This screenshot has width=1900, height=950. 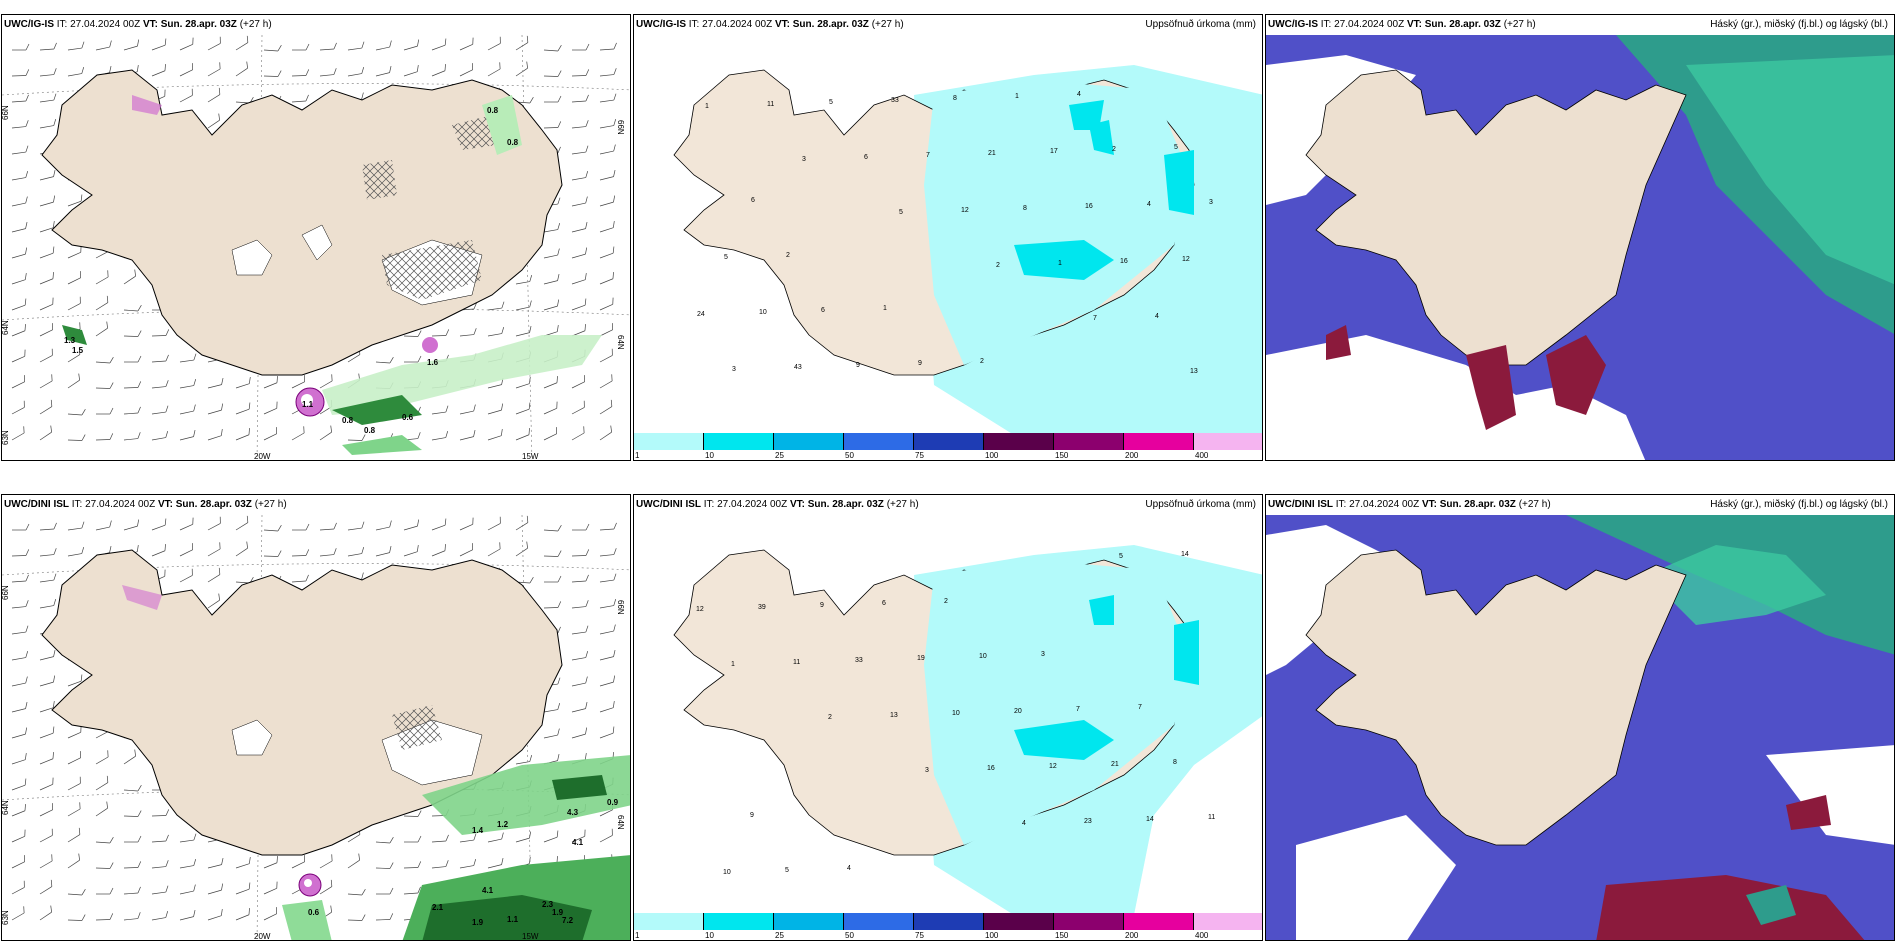 What do you see at coordinates (620, 822) in the screenshot?
I see `svg-text: 64N` at bounding box center [620, 822].